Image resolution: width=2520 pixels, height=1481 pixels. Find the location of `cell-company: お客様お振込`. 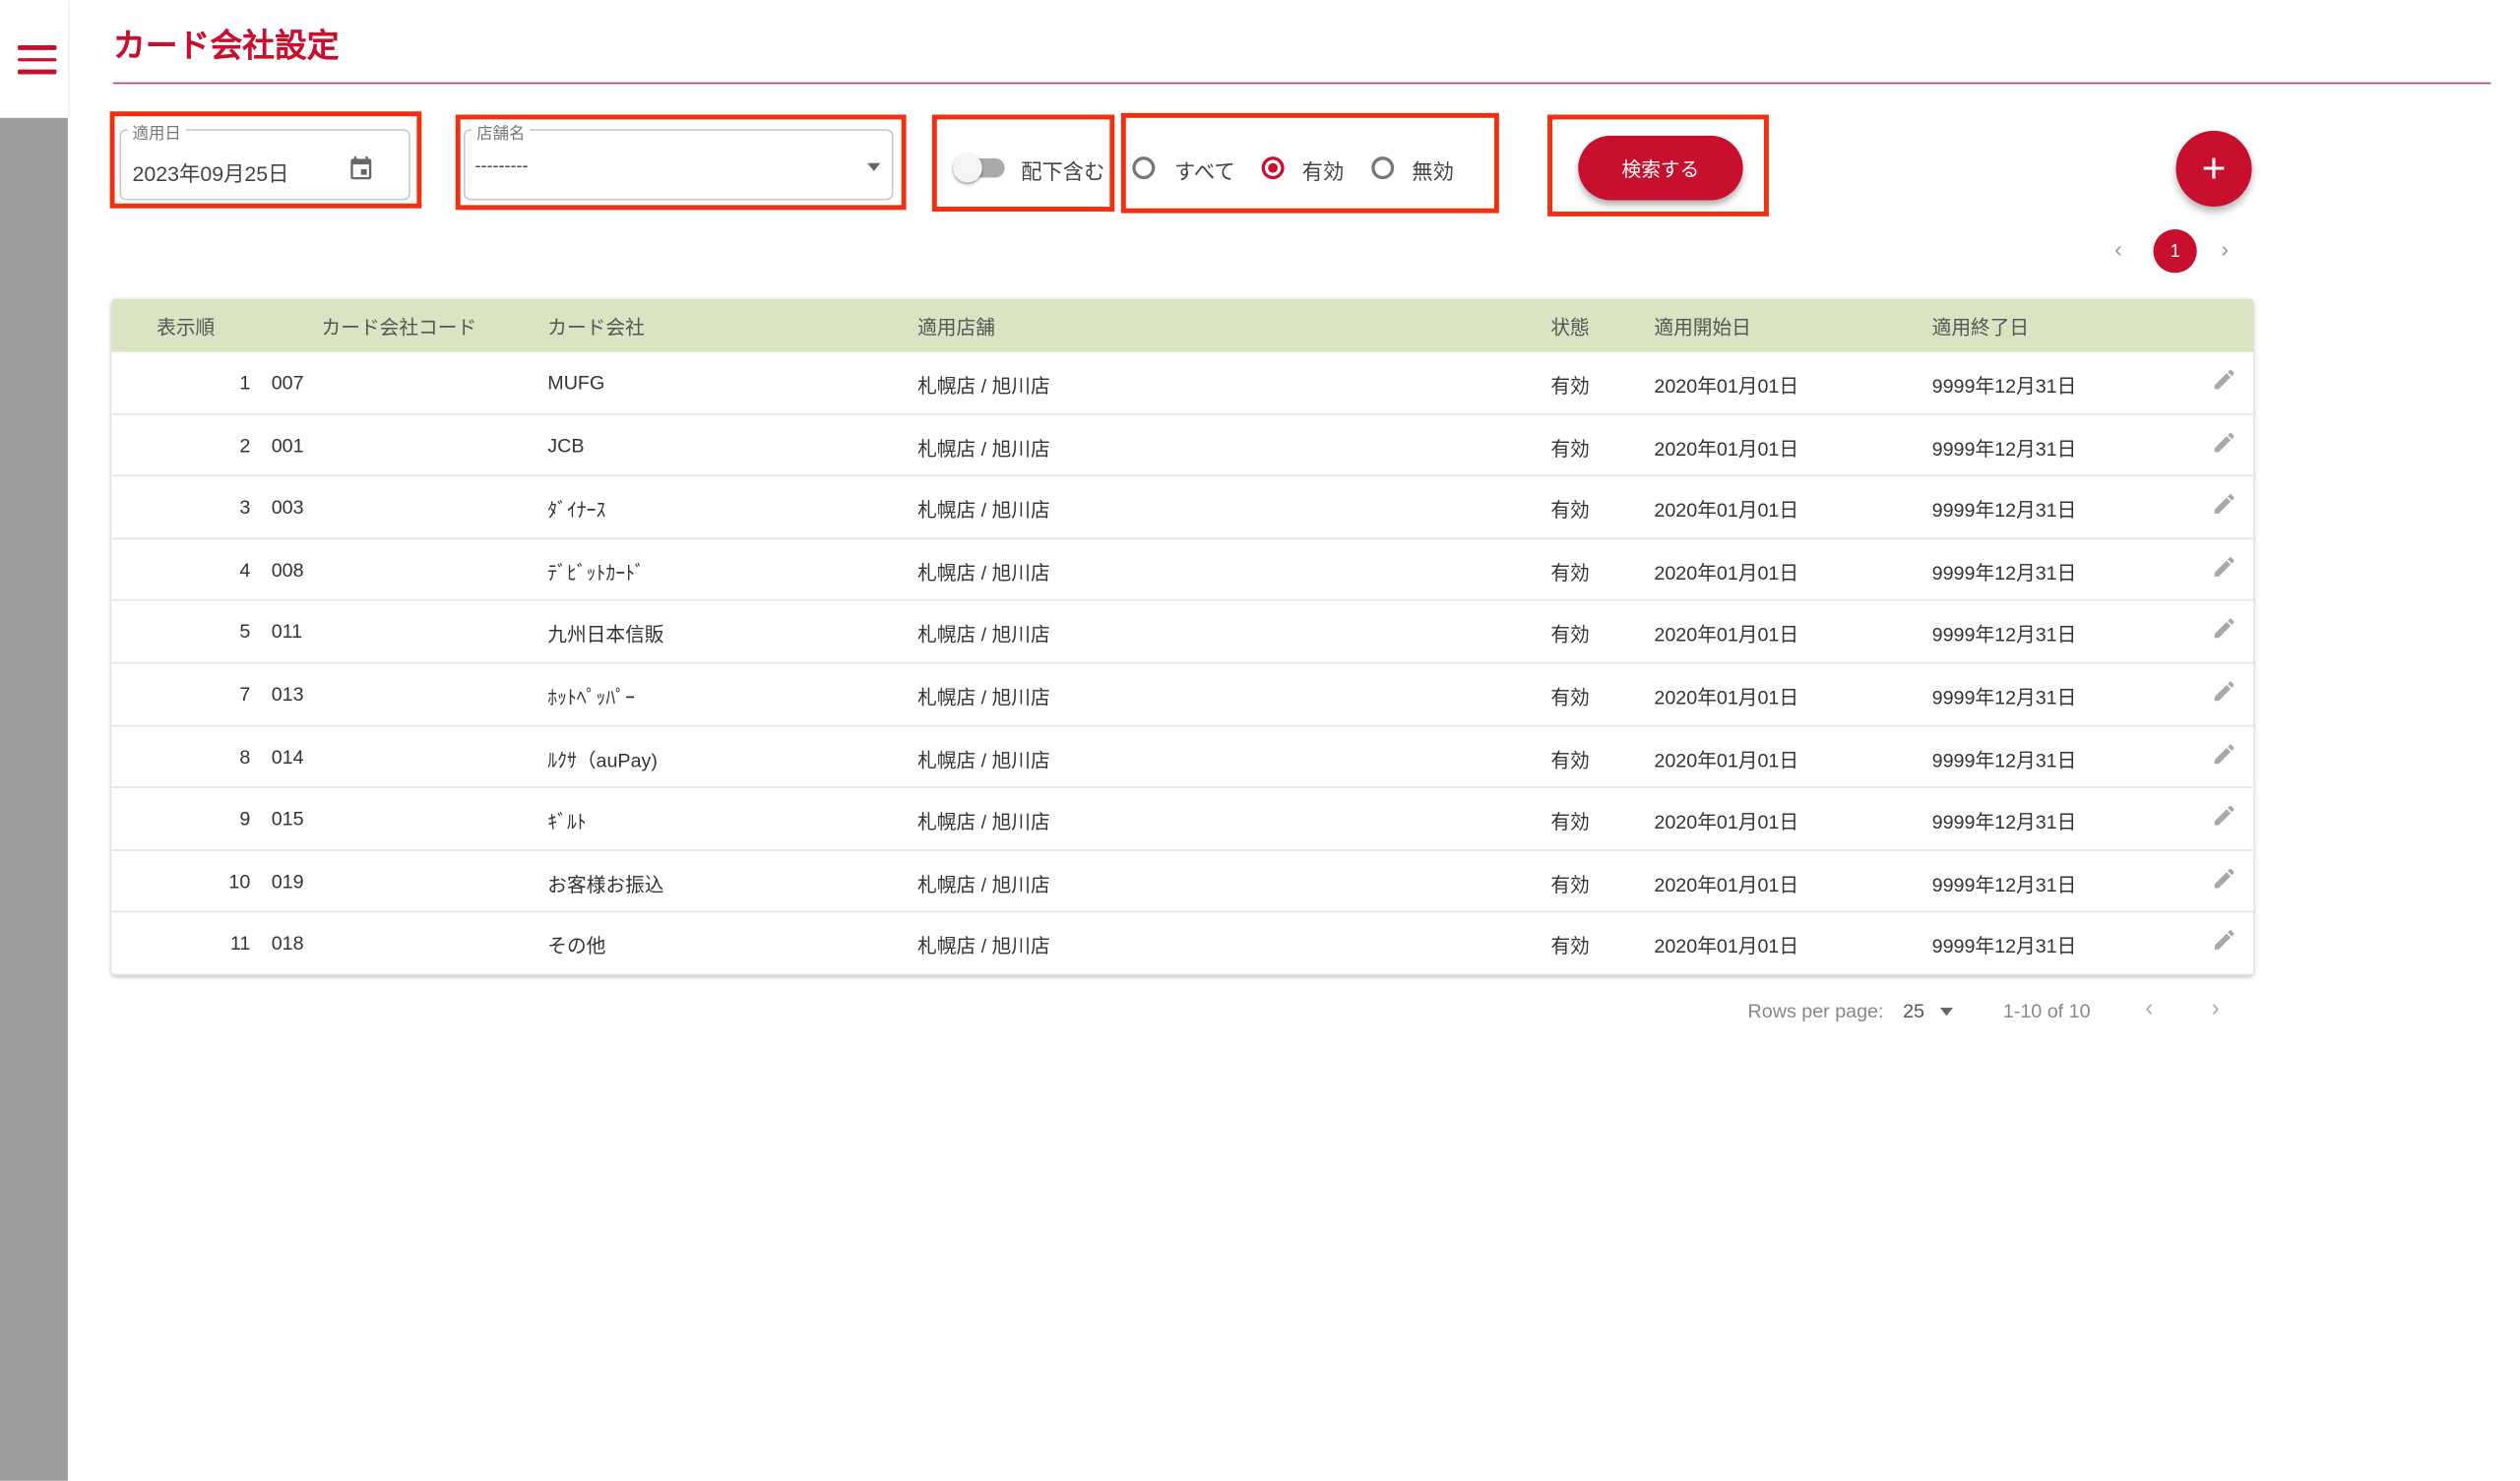

cell-company: お客様お振込 is located at coordinates (605, 884).